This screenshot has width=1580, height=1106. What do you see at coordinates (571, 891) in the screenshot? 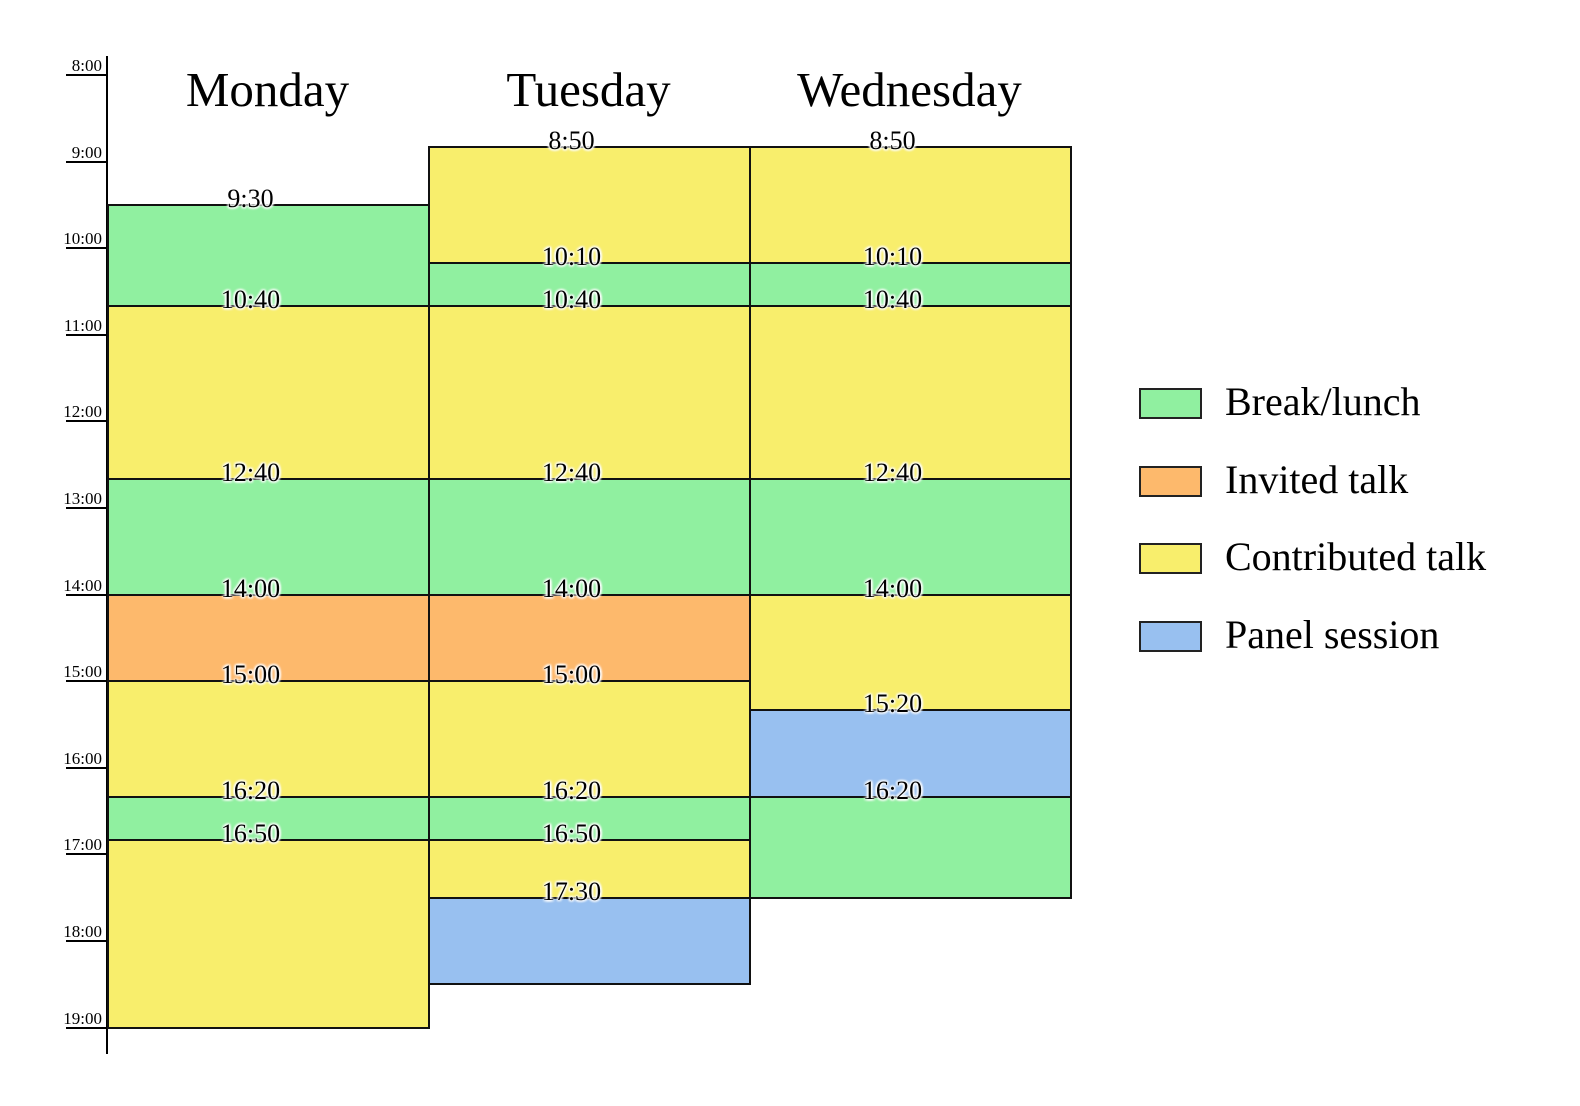
I see `time-label: 17:30` at bounding box center [571, 891].